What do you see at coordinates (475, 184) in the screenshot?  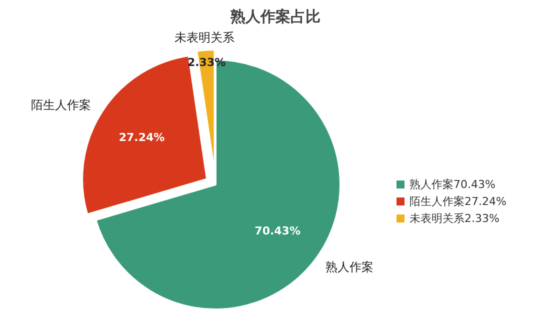 I see `text: 70.43%` at bounding box center [475, 184].